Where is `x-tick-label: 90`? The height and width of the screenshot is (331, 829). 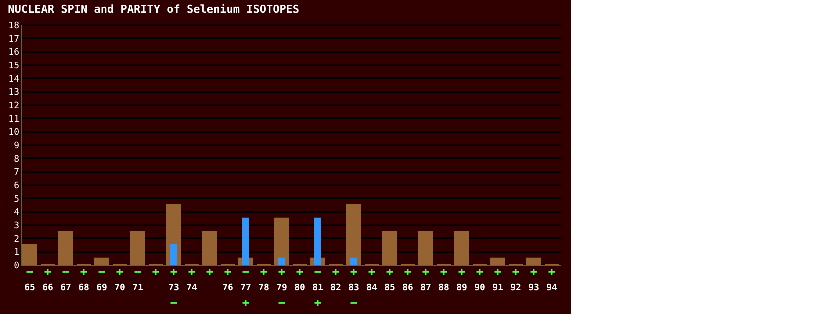
x-tick-label: 90 is located at coordinates (480, 289).